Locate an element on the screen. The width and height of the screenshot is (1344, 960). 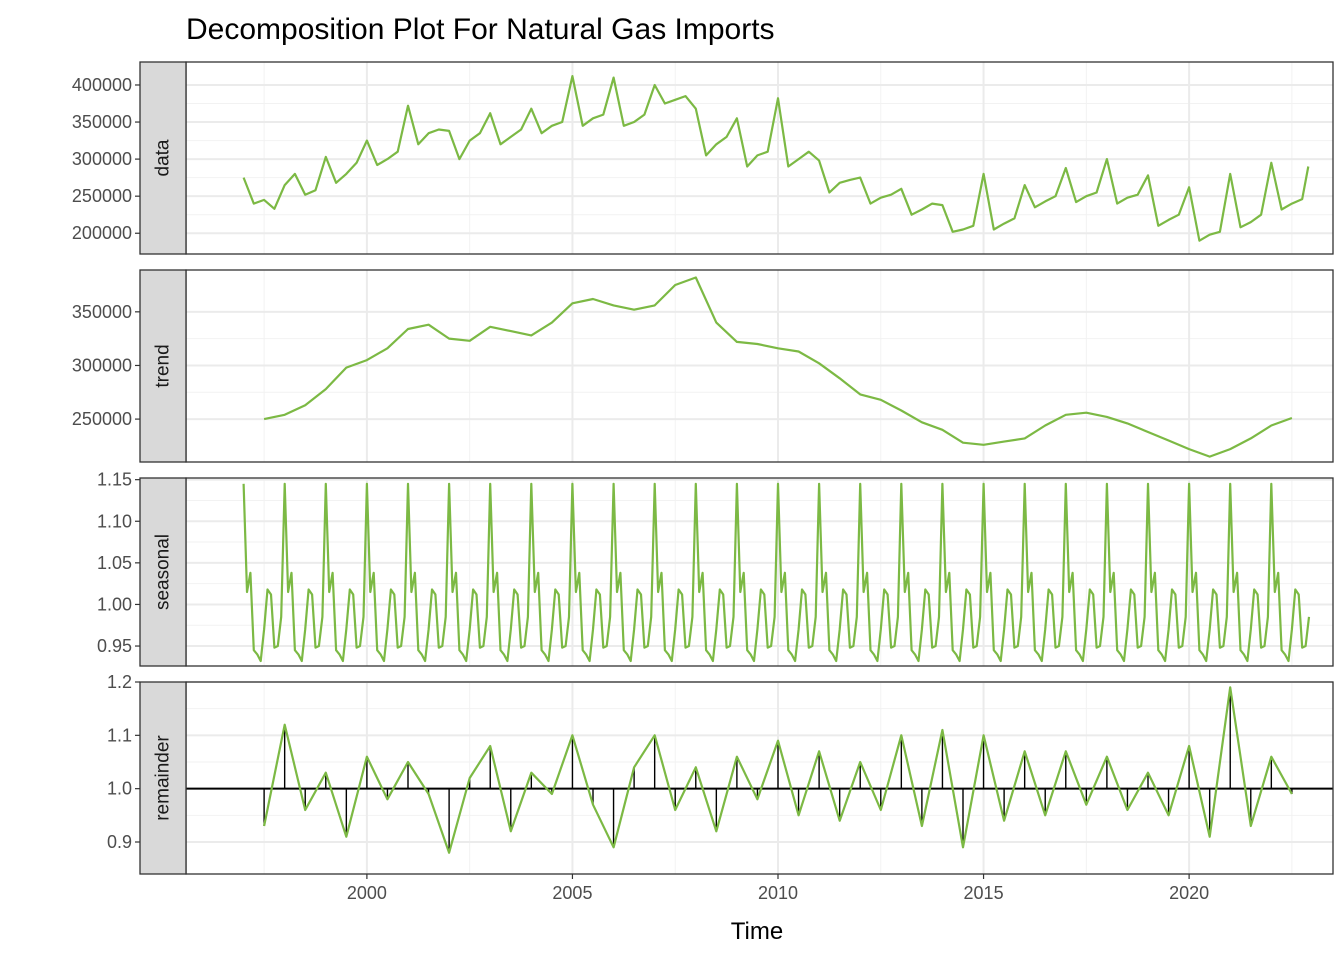
y-tick-label: 1.00 is located at coordinates (114, 604).